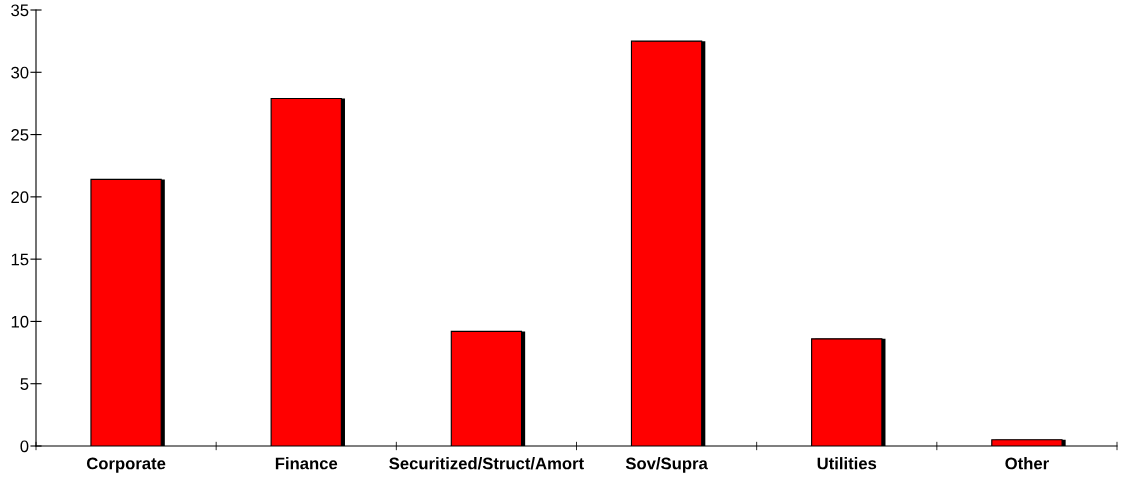 This screenshot has height=495, width=1121. Describe the element at coordinates (24, 384) in the screenshot. I see `y-tick-label: 5` at that location.